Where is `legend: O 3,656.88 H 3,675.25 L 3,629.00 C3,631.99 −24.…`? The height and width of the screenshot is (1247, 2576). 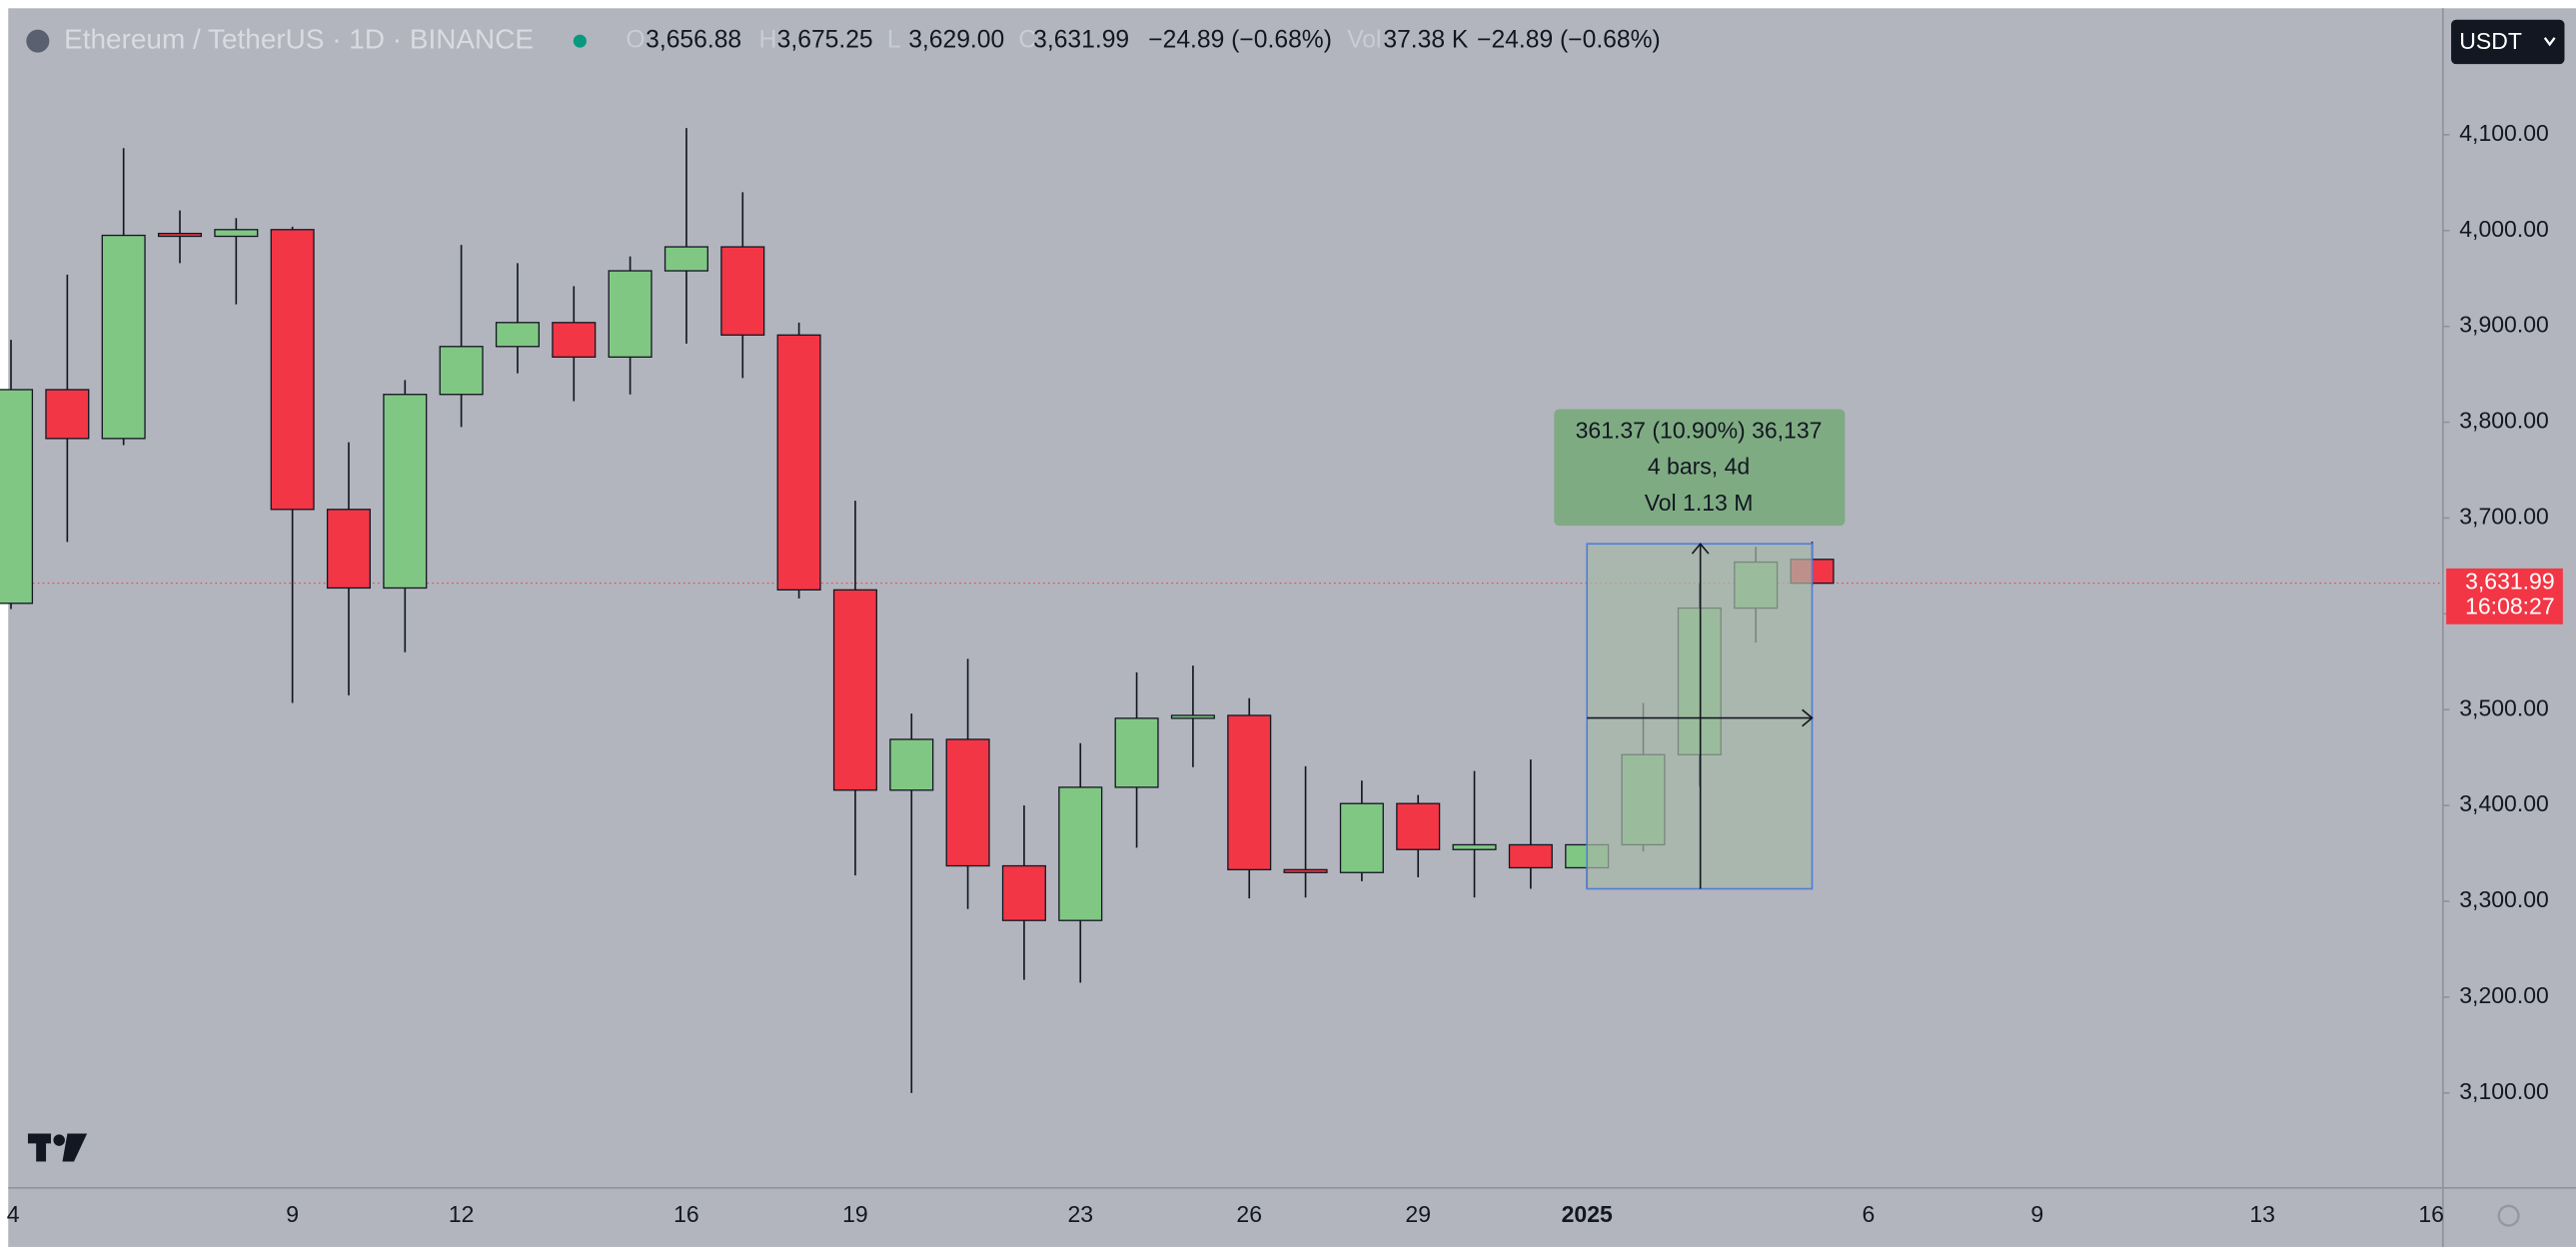
legend: O 3,656.88 H 3,675.25 L 3,629.00 C3,631.99 −24.… is located at coordinates (1143, 40).